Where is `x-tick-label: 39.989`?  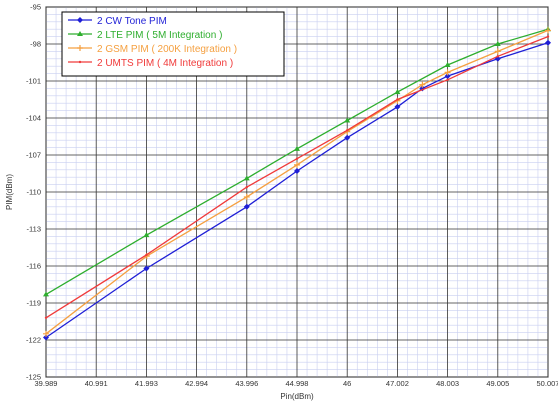
x-tick-label: 39.989 is located at coordinates (46, 383).